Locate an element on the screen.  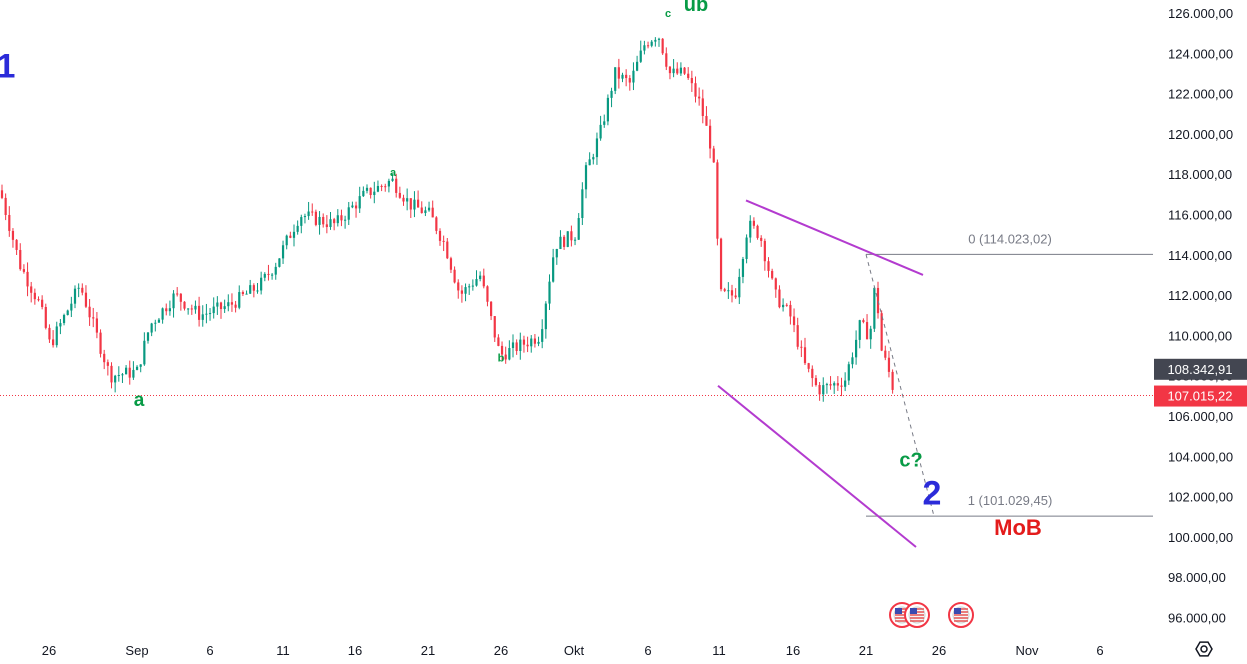
time-tick-label: 16 is located at coordinates (793, 650).